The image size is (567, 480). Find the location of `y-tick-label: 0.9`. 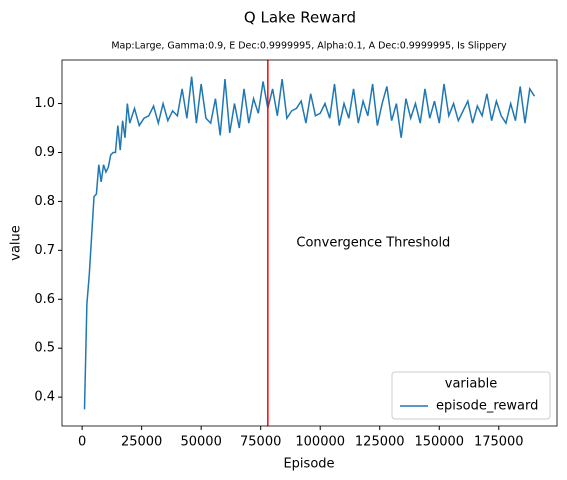

y-tick-label: 0.9 is located at coordinates (44, 152).